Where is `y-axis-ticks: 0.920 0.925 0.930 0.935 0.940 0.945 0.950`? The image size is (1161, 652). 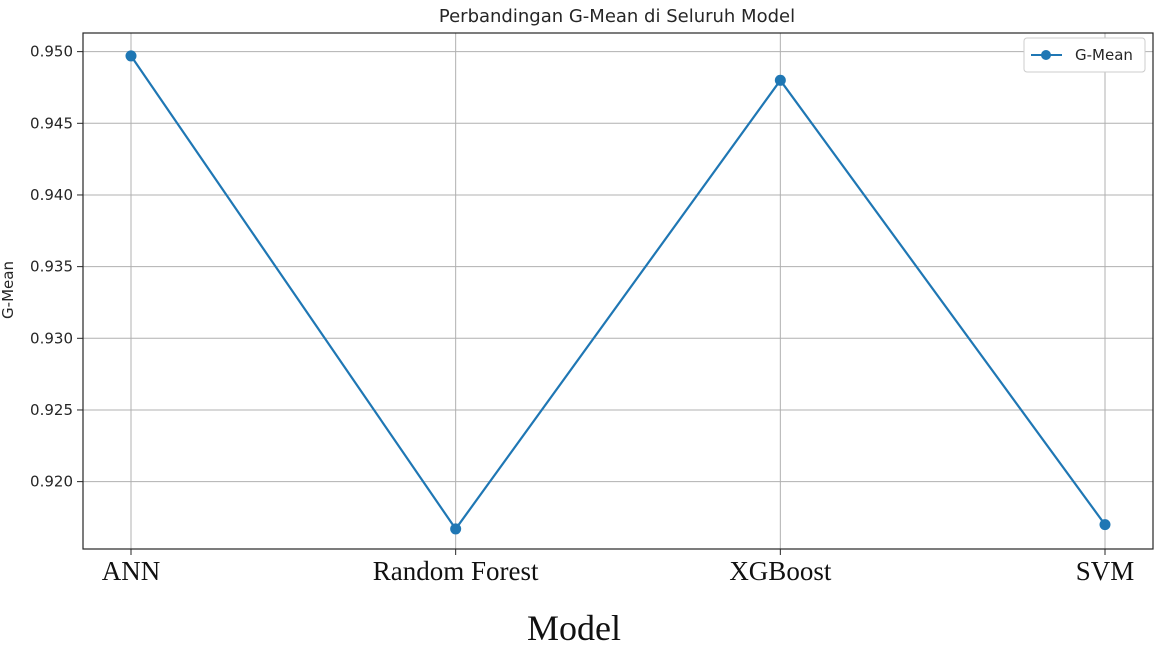
y-axis-ticks: 0.920 0.925 0.930 0.935 0.940 0.945 0.950 is located at coordinates (56, 267).